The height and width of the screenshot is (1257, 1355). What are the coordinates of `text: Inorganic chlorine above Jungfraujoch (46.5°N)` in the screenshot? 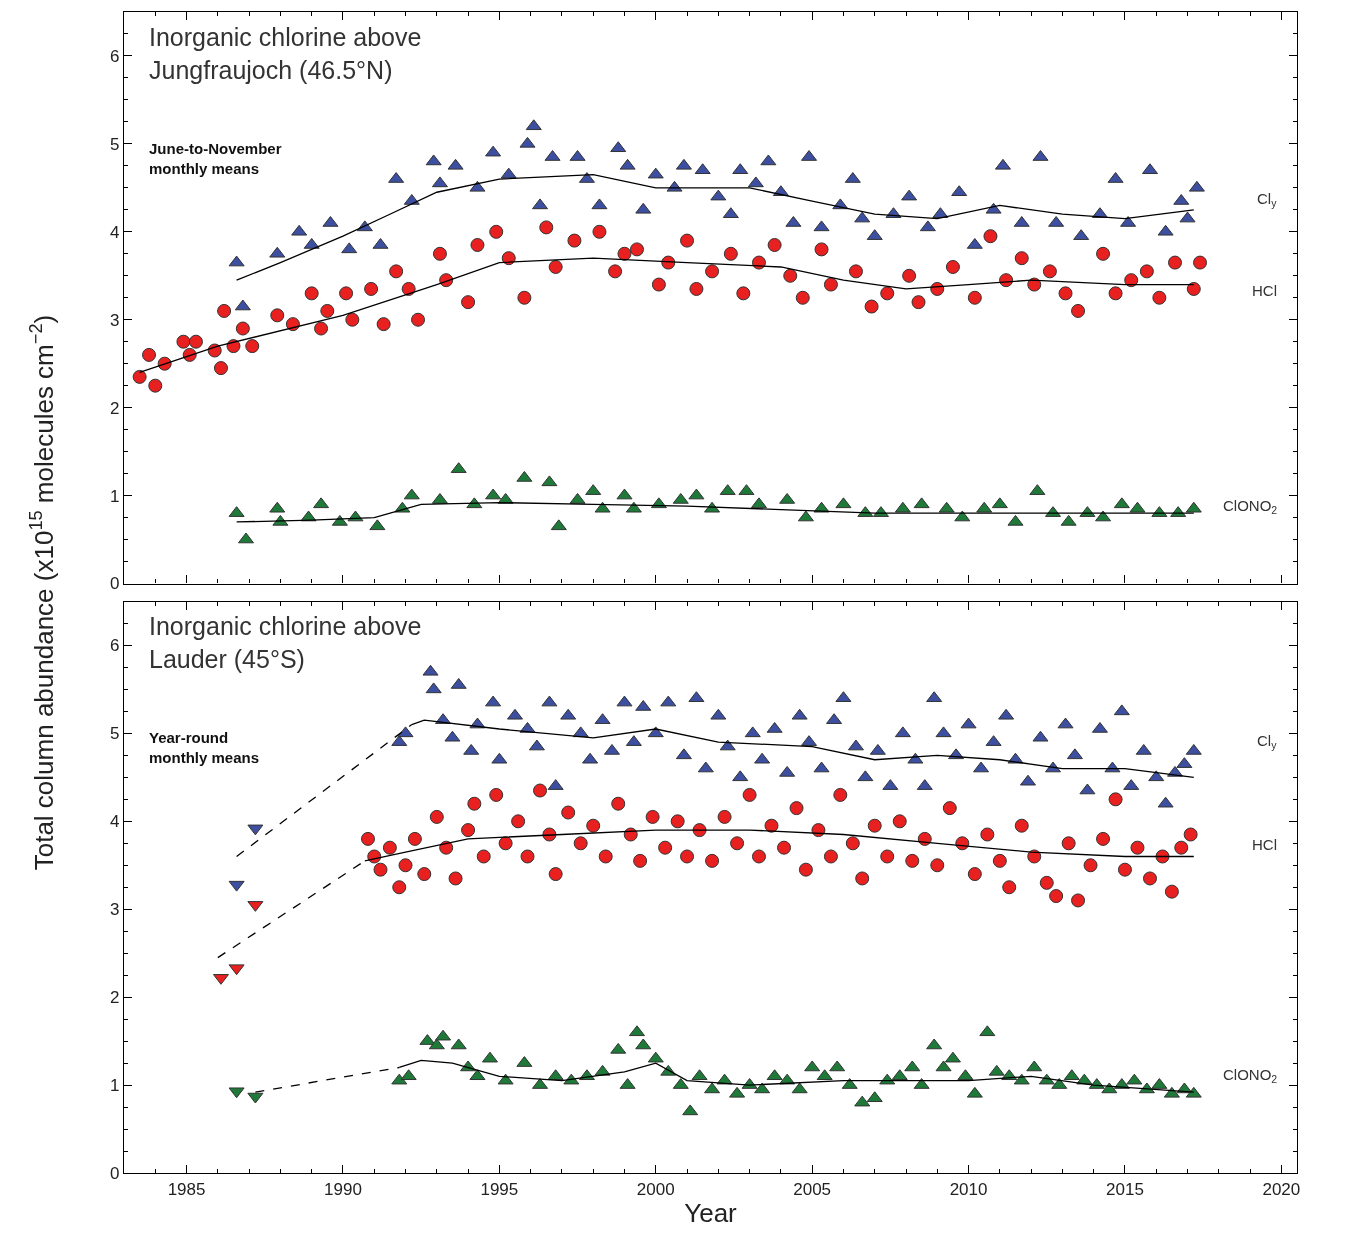 It's located at (285, 53).